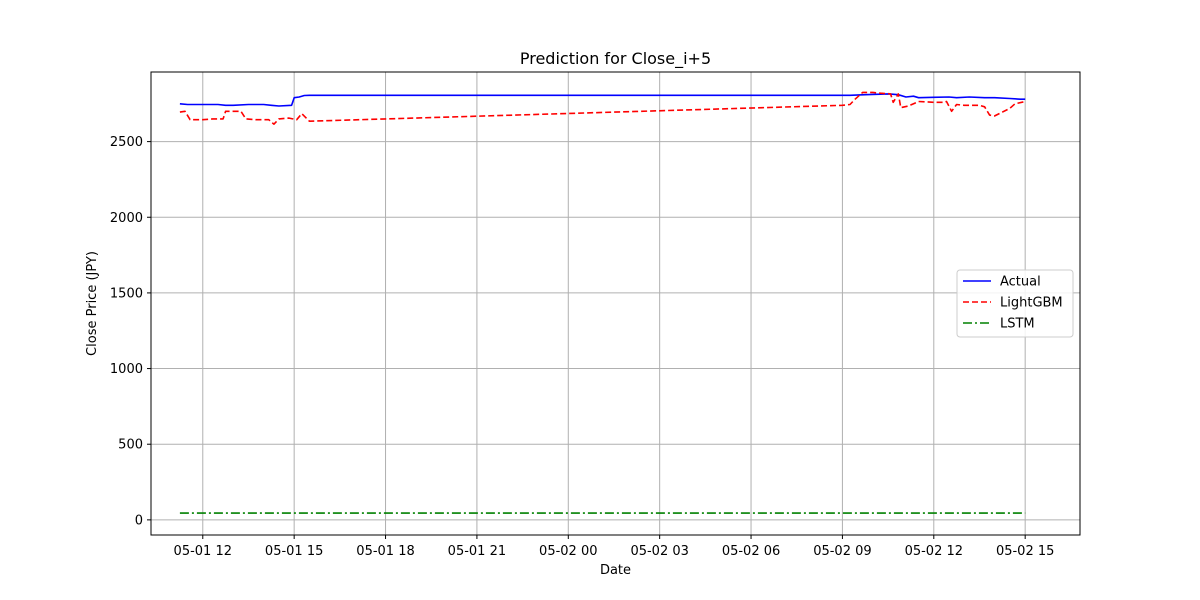 This screenshot has height=600, width=1200. I want to click on x-tick-label: 05-01 15, so click(294, 551).